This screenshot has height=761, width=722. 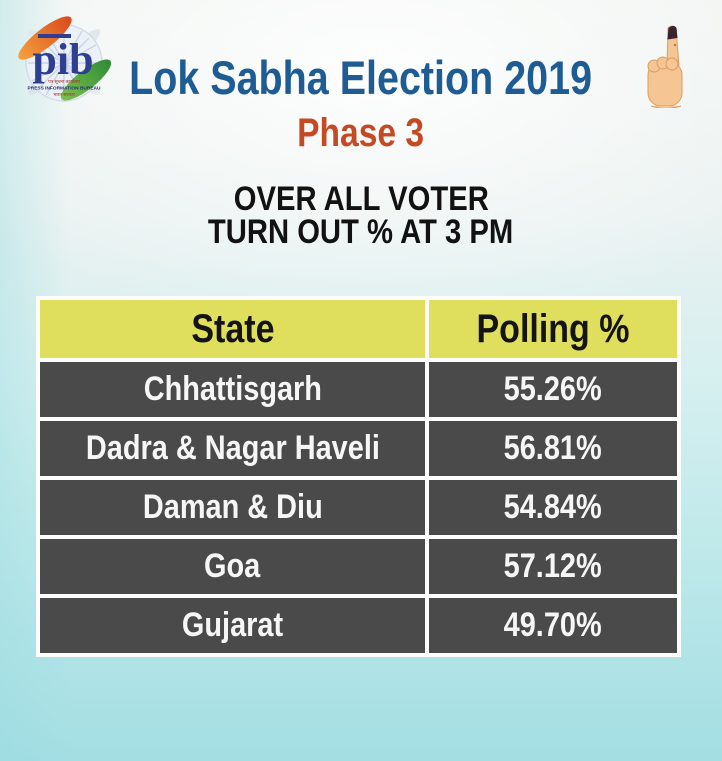 What do you see at coordinates (675, 45) in the screenshot?
I see `finger-spot` at bounding box center [675, 45].